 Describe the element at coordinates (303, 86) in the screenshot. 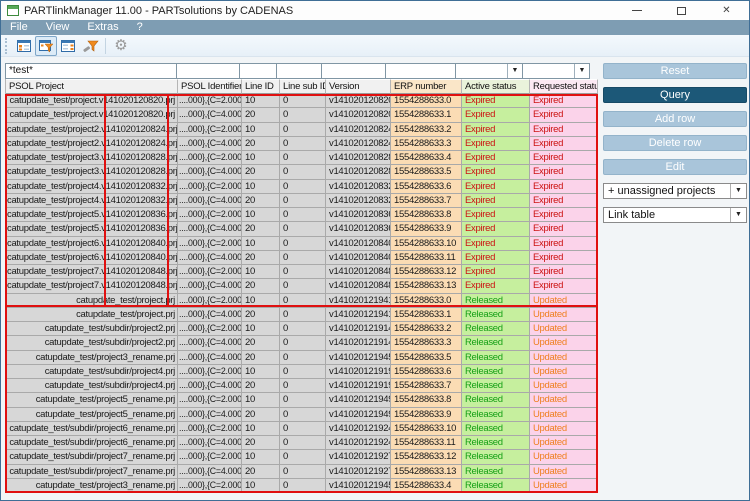

I see `column-header-line-sub-id: Line sub ID` at that location.